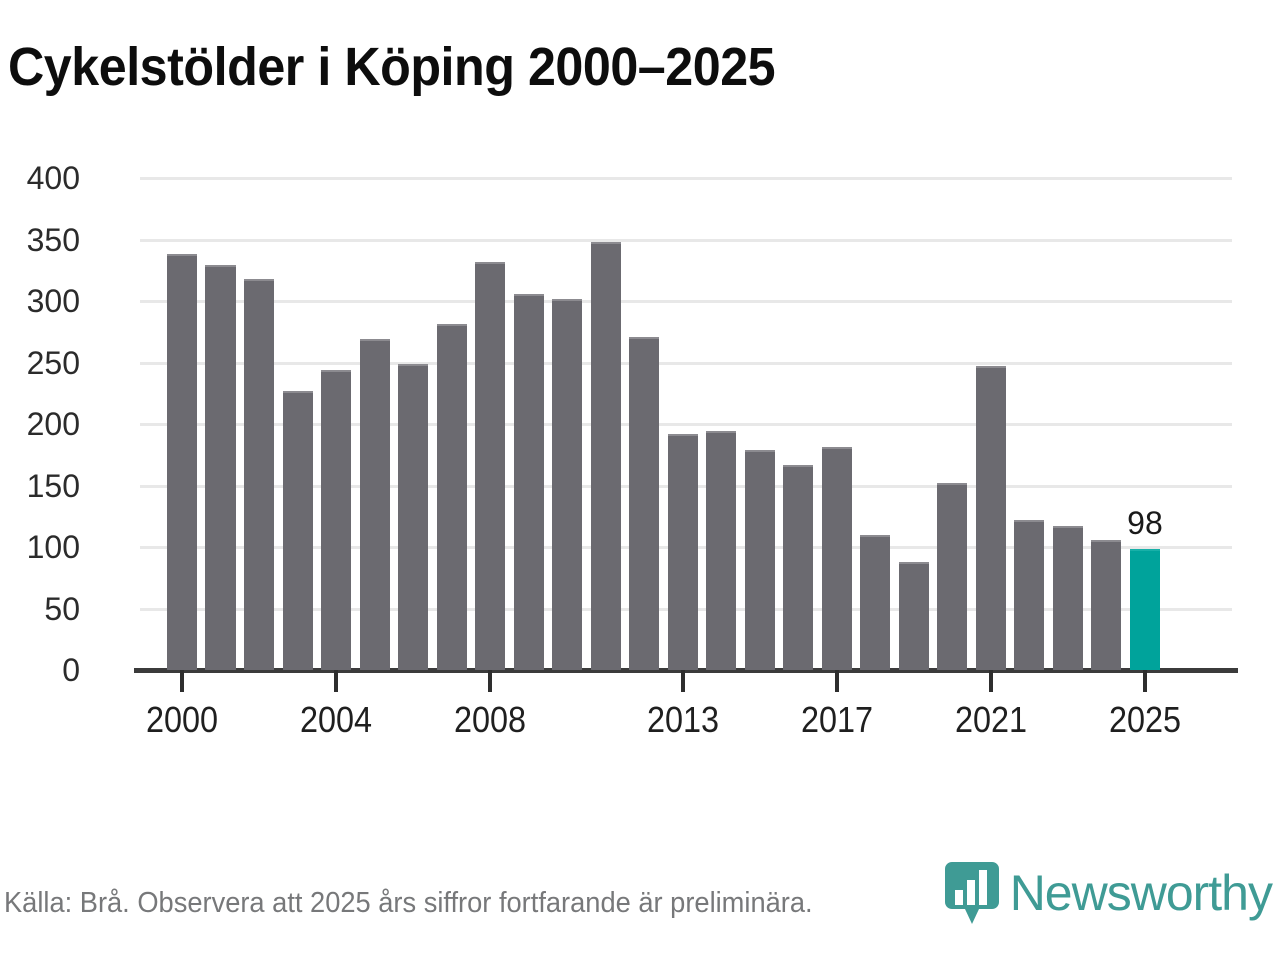  I want to click on y-axis-tick-label: 100, so click(53, 547).